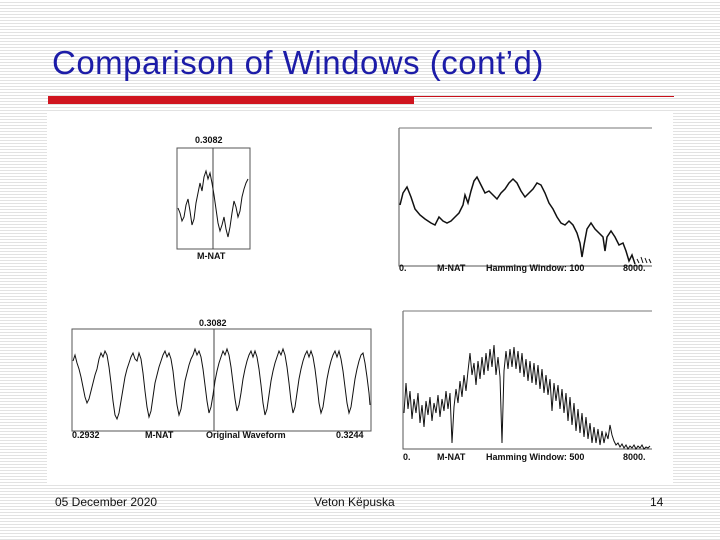  What do you see at coordinates (451, 457) in the screenshot?
I see `spectrum-500-utterance: M-NAT` at bounding box center [451, 457].